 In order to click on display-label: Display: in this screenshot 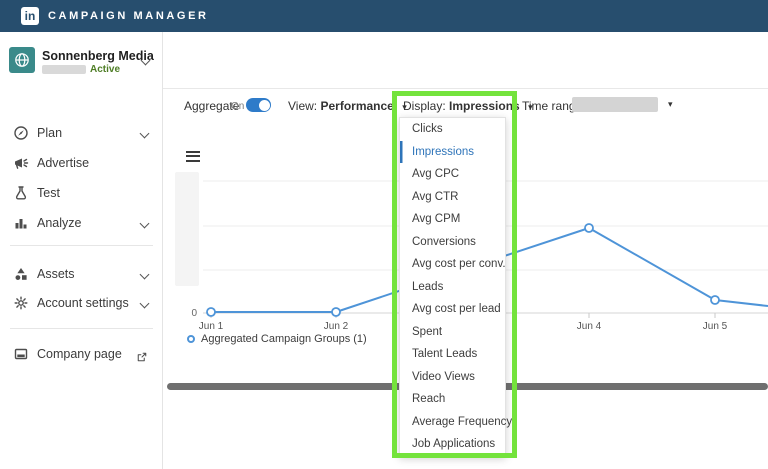, I will do `click(424, 106)`.